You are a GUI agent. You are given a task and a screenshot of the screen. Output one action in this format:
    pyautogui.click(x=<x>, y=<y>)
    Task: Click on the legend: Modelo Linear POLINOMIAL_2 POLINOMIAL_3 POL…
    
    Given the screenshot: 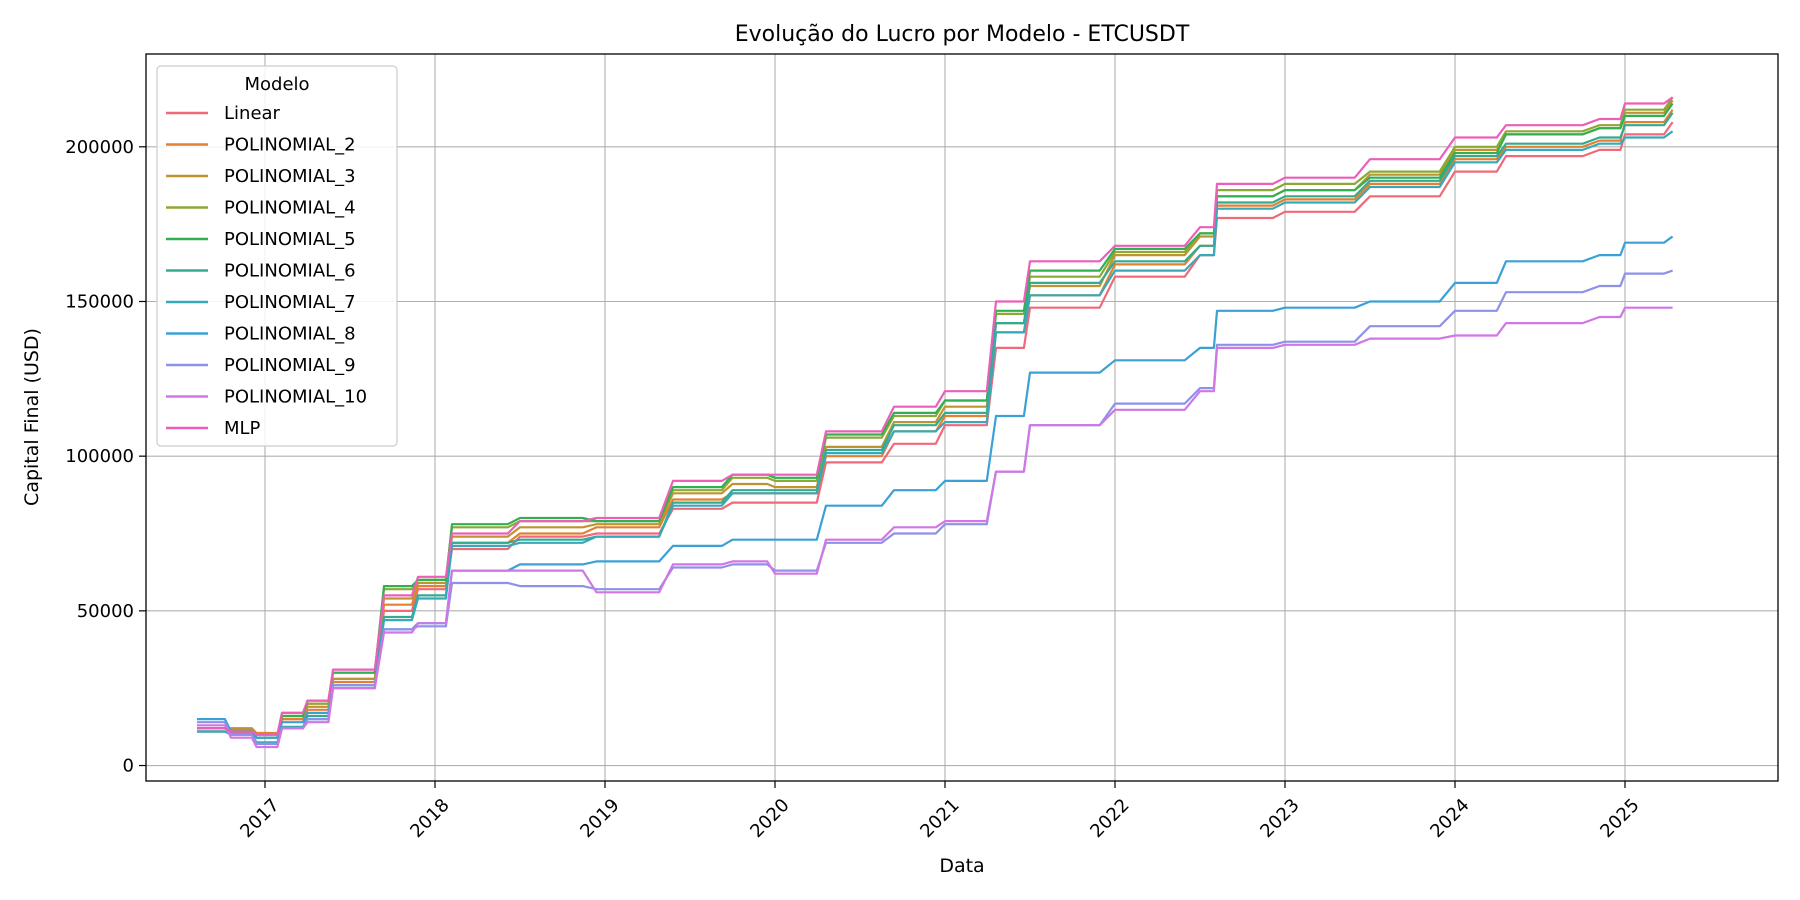 What is the action you would take?
    pyautogui.click(x=277, y=256)
    